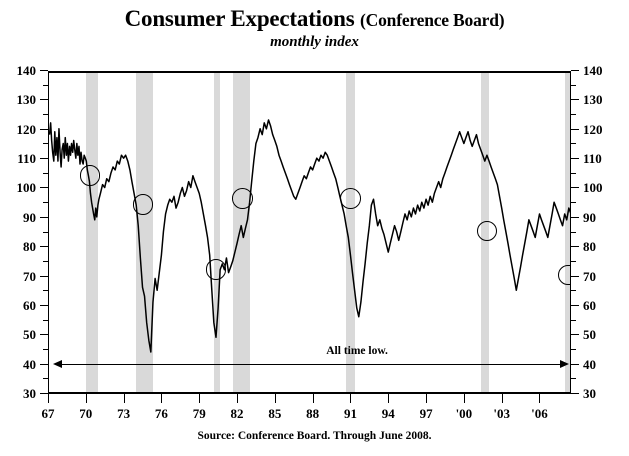 This screenshot has width=629, height=456. I want to click on x-axis-label: 70, so click(86, 413).